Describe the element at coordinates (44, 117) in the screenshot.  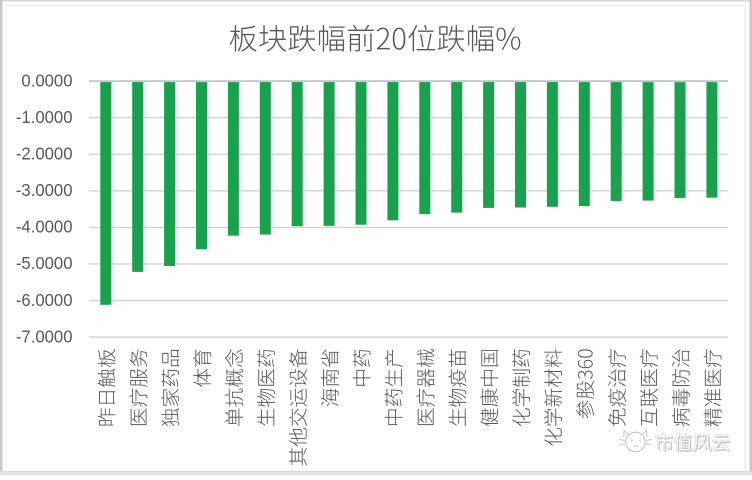
I see `svg-text: -1.0000` at that location.